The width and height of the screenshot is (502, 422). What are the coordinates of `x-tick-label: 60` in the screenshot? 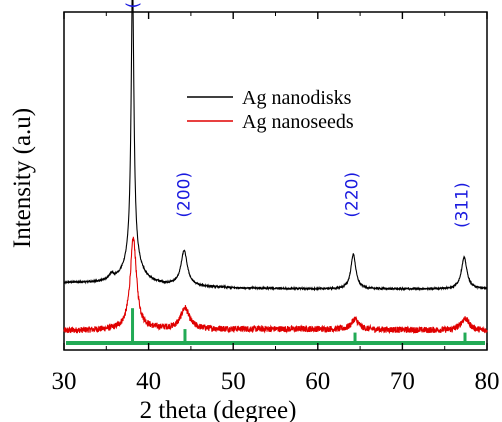 It's located at (317, 381).